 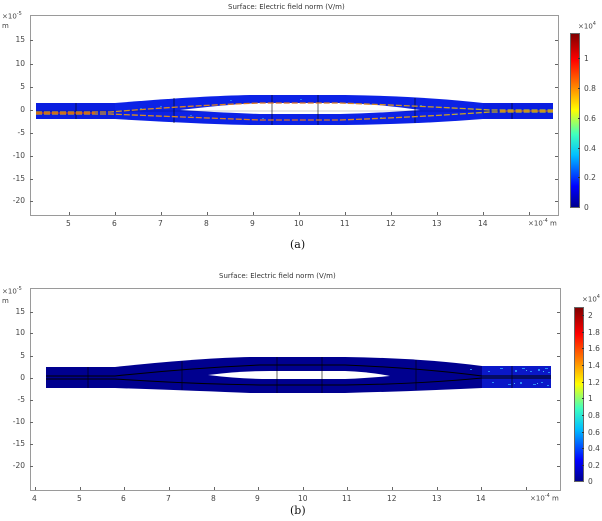 I want to click on x-tick-label: 10, so click(x=299, y=223).